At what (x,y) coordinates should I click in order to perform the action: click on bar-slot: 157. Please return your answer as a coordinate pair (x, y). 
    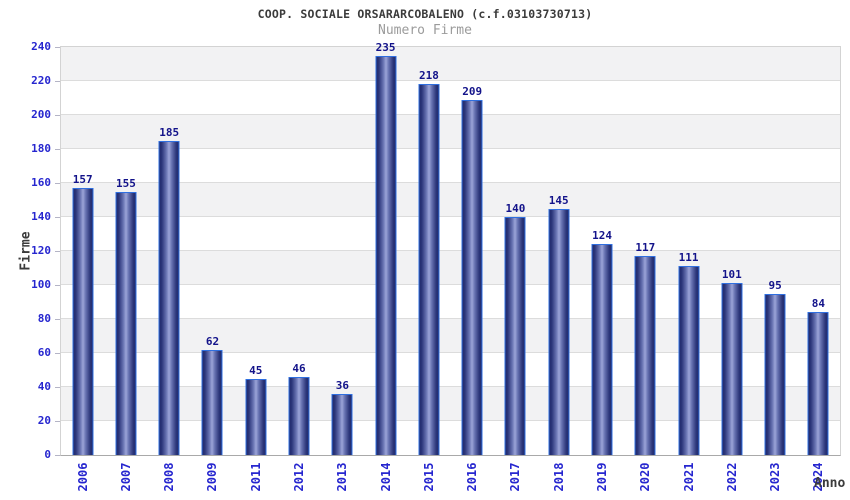
    Looking at the image, I should click on (82, 251).